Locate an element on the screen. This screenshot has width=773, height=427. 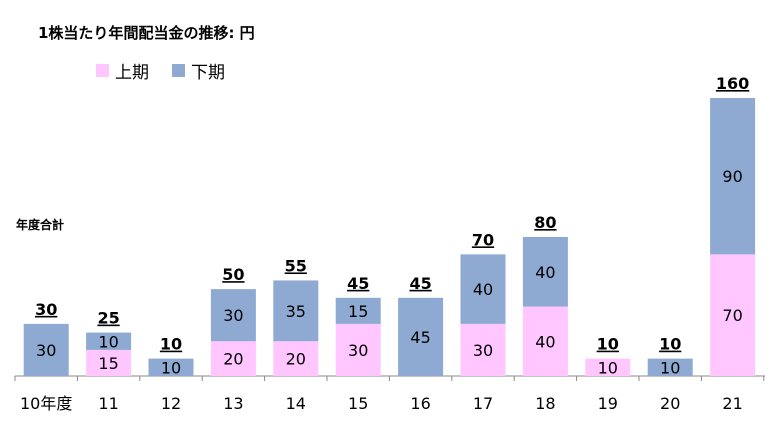
legend-label-first-half: 上期 is located at coordinates (132, 73).